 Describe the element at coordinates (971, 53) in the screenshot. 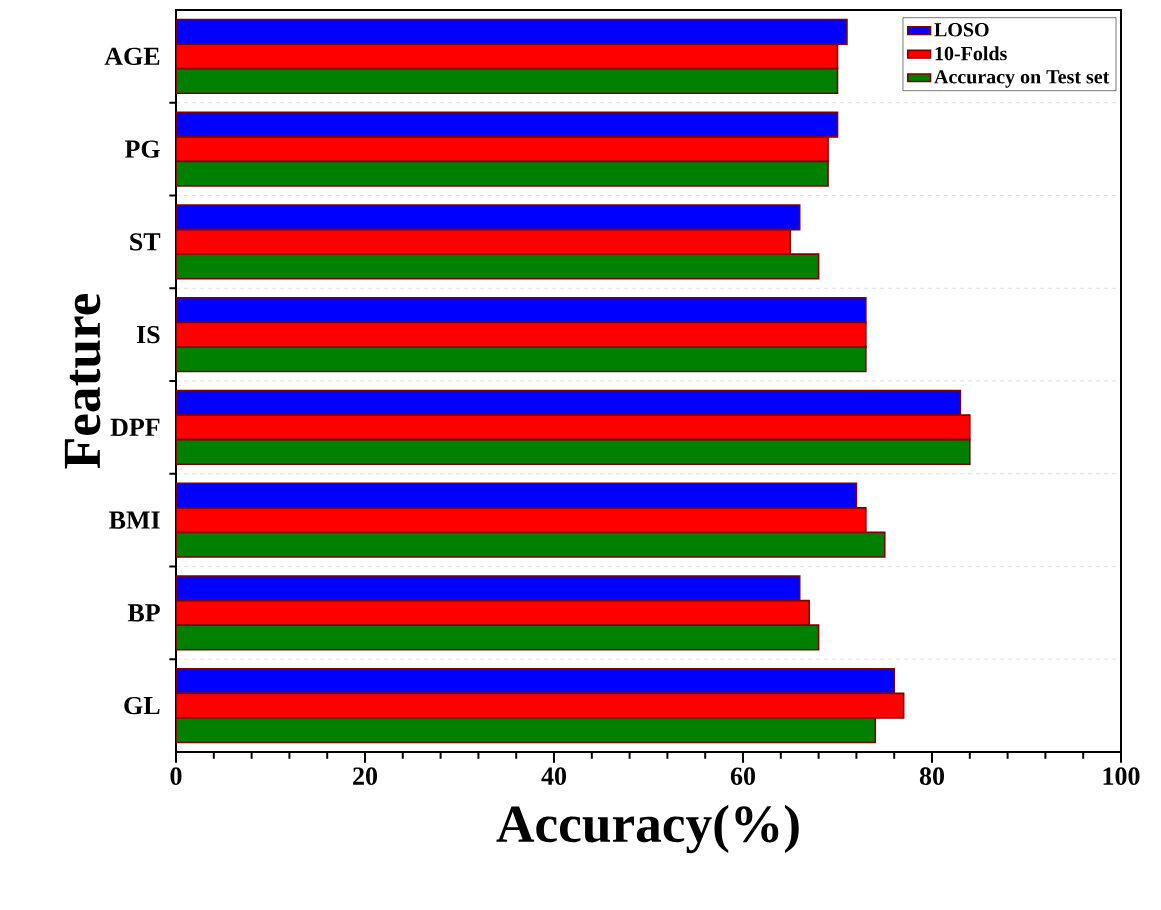

I see `legend-label: 10-Folds` at that location.